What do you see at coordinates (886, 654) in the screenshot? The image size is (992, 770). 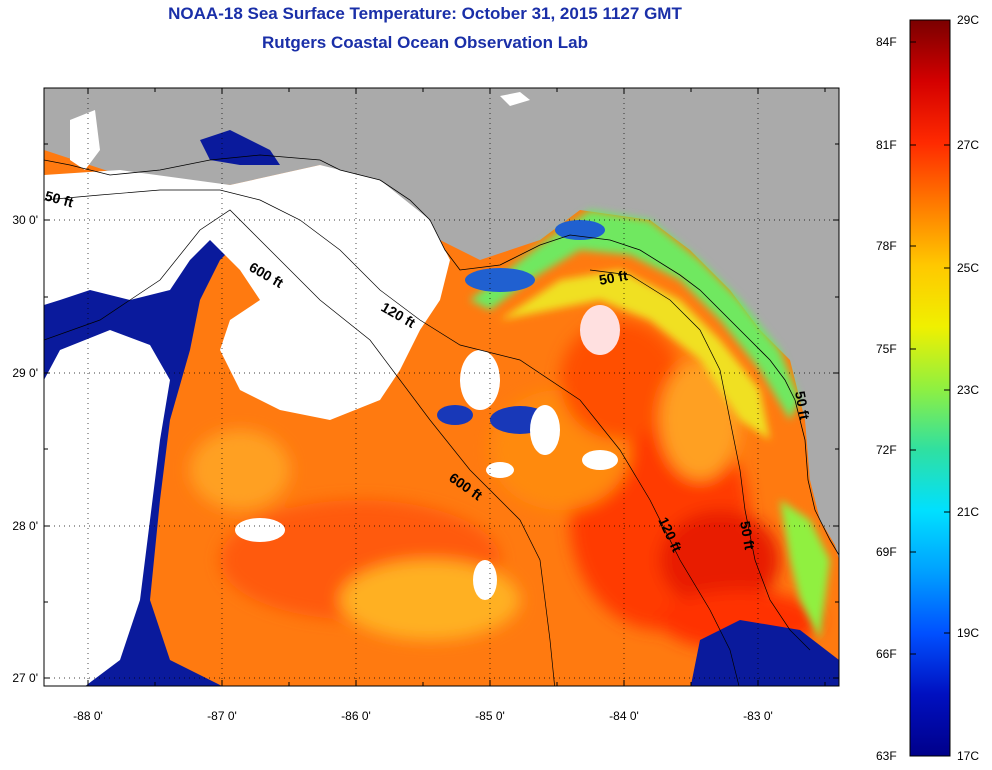 I see `colorbar-fahrenheit-label: 66F` at bounding box center [886, 654].